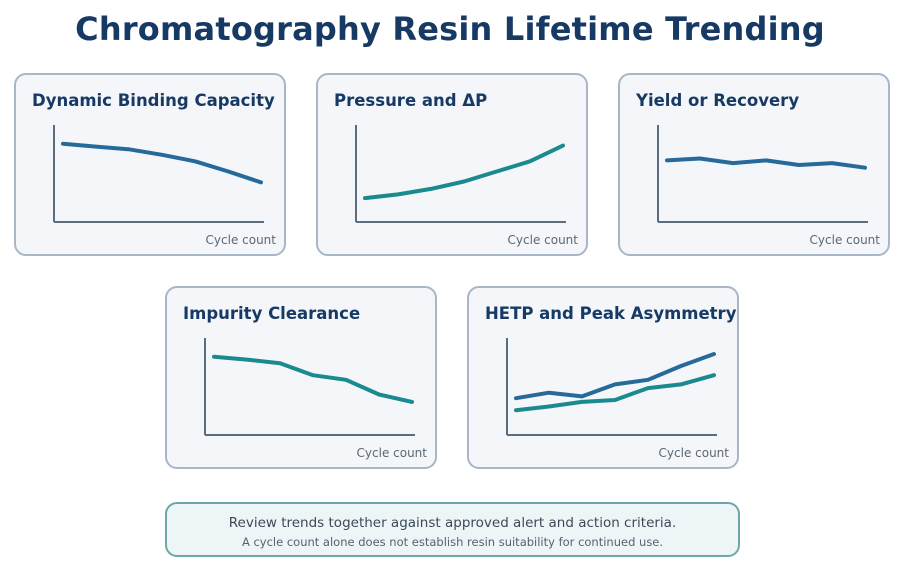 The width and height of the screenshot is (900, 570). What do you see at coordinates (450, 29) in the screenshot?
I see `page-title: Chromatography Resin Lifetime Trending` at bounding box center [450, 29].